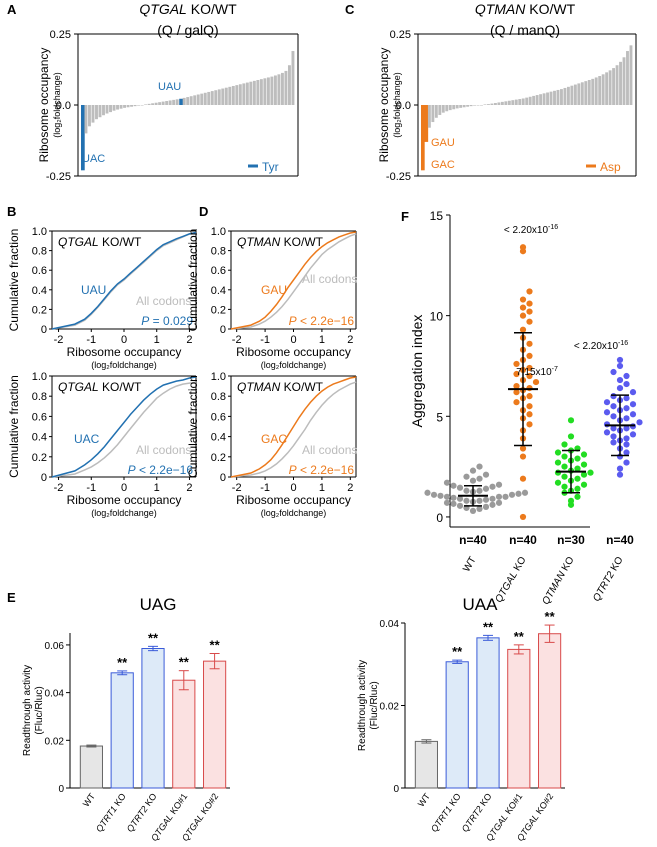 This screenshot has width=657, height=847. I want to click on panel-letter-B1: B, so click(11, 211).